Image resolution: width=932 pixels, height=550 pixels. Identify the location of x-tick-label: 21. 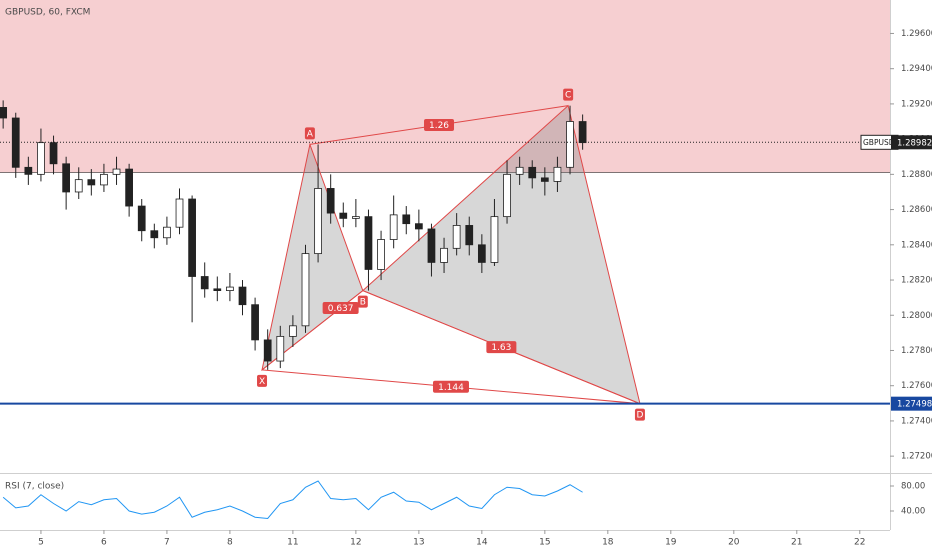
(796, 543).